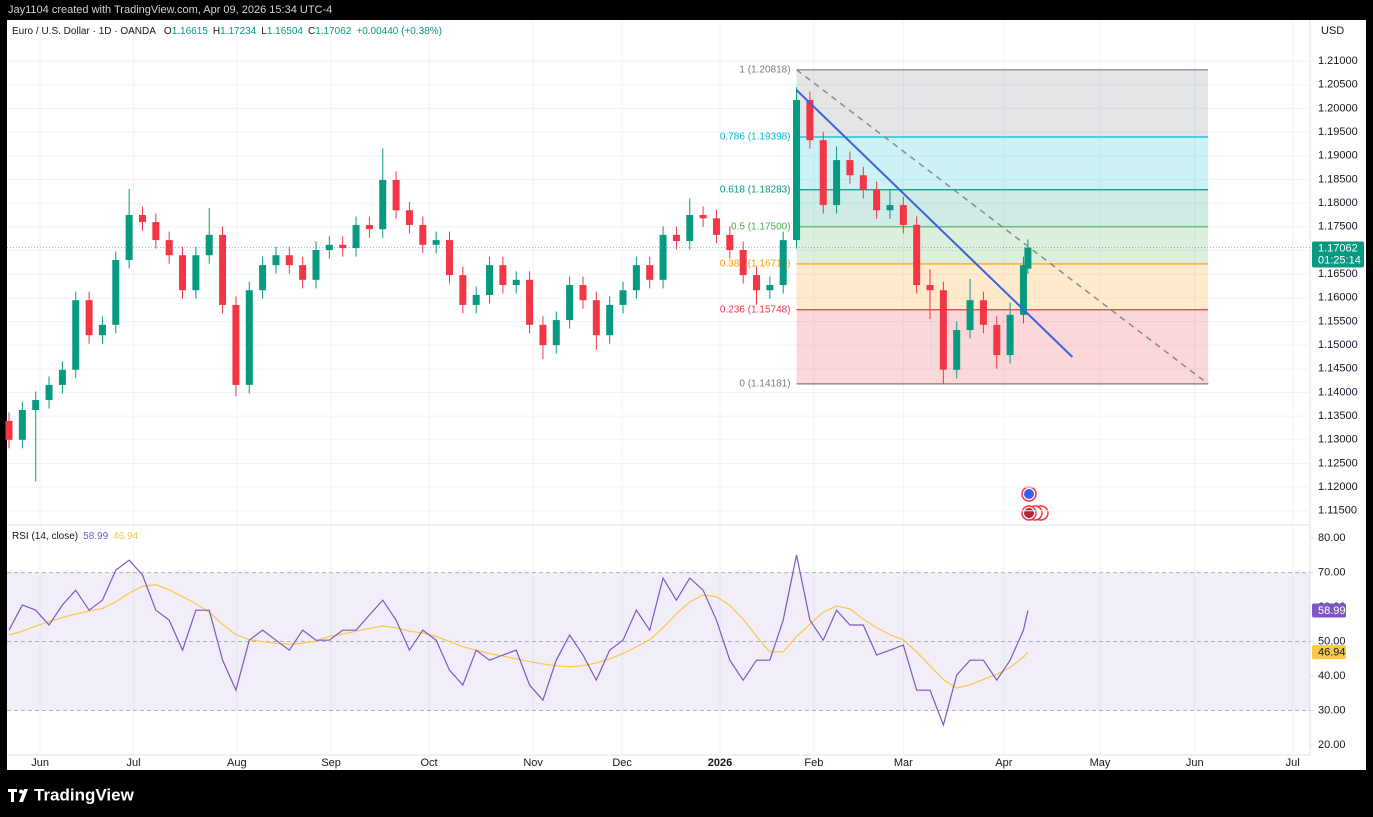 Image resolution: width=1373 pixels, height=817 pixels. What do you see at coordinates (1338, 227) in the screenshot?
I see `y-tick-label: 1.17500` at bounding box center [1338, 227].